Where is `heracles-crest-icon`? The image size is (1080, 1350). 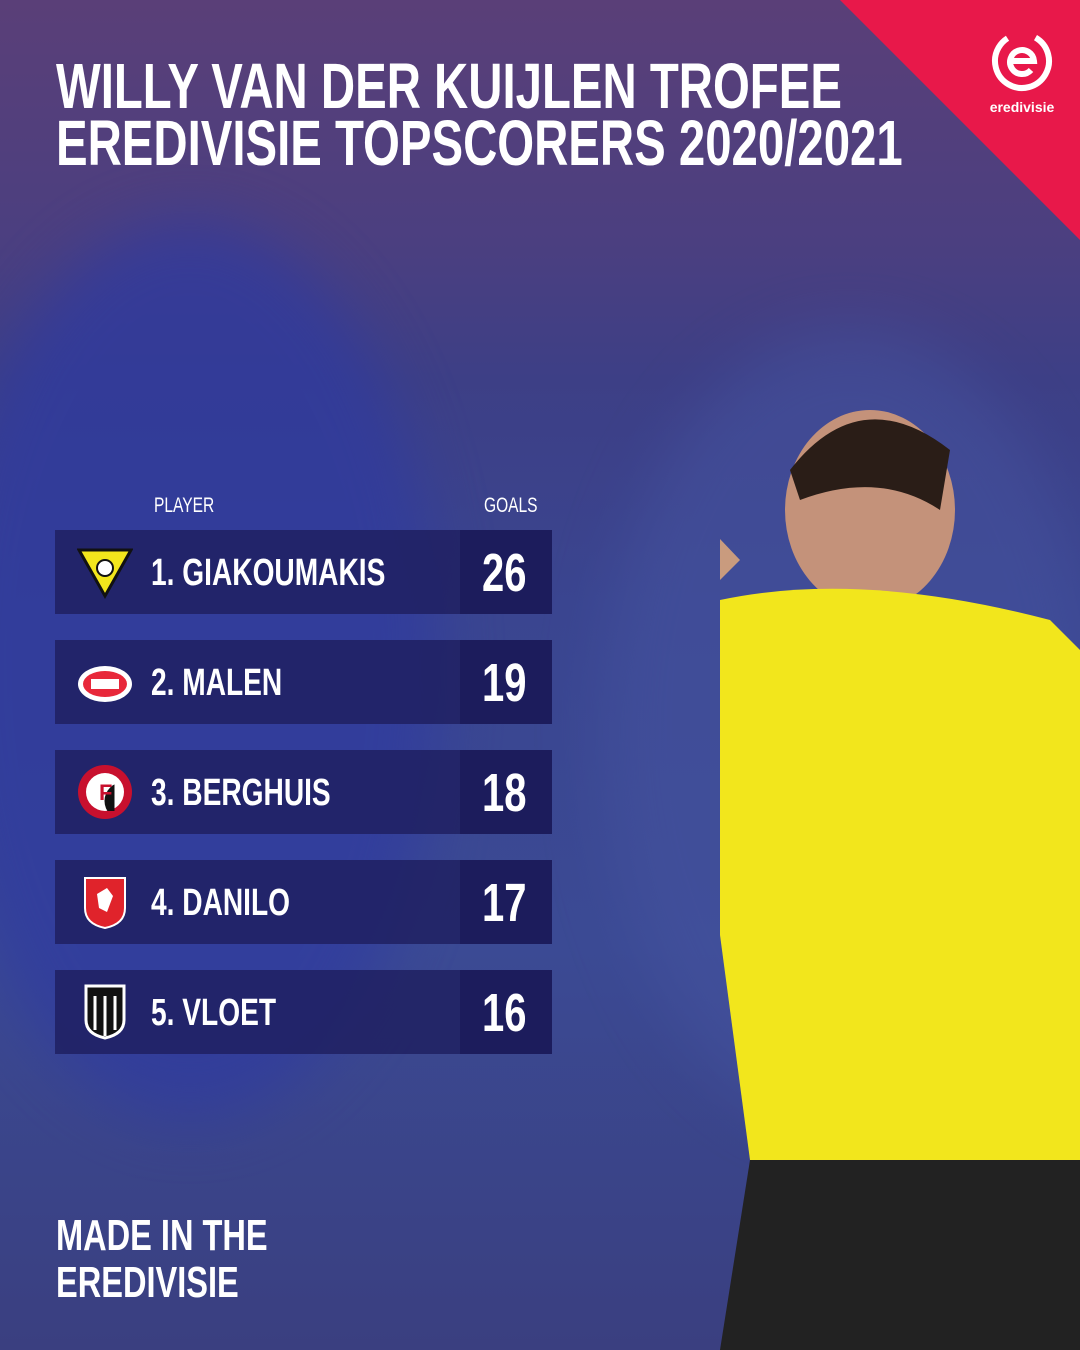 heracles-crest-icon is located at coordinates (105, 1012).